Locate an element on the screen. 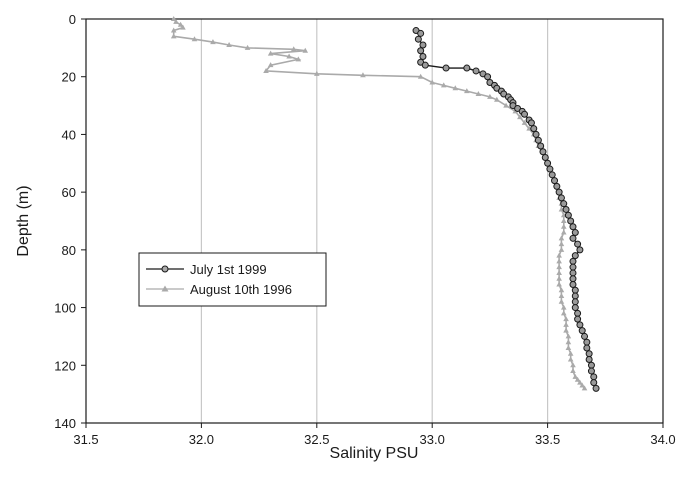 The height and width of the screenshot is (490, 681). y-axis: 0 20 40 60 80 100 120 140 is located at coordinates (70, 221).